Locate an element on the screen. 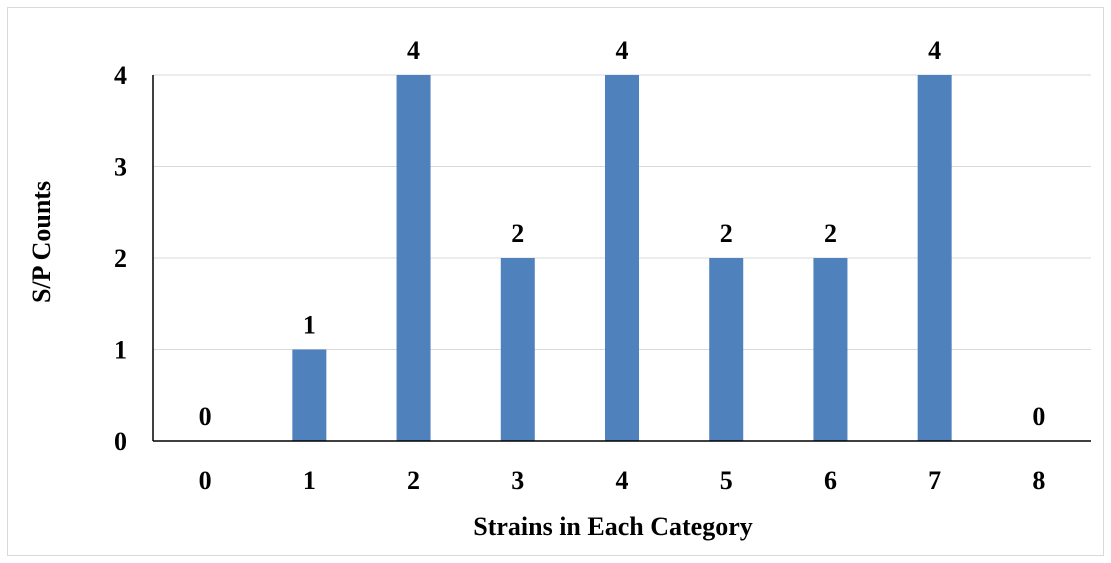  y-tick-labels: 0 1 2 3 4 is located at coordinates (120, 258).